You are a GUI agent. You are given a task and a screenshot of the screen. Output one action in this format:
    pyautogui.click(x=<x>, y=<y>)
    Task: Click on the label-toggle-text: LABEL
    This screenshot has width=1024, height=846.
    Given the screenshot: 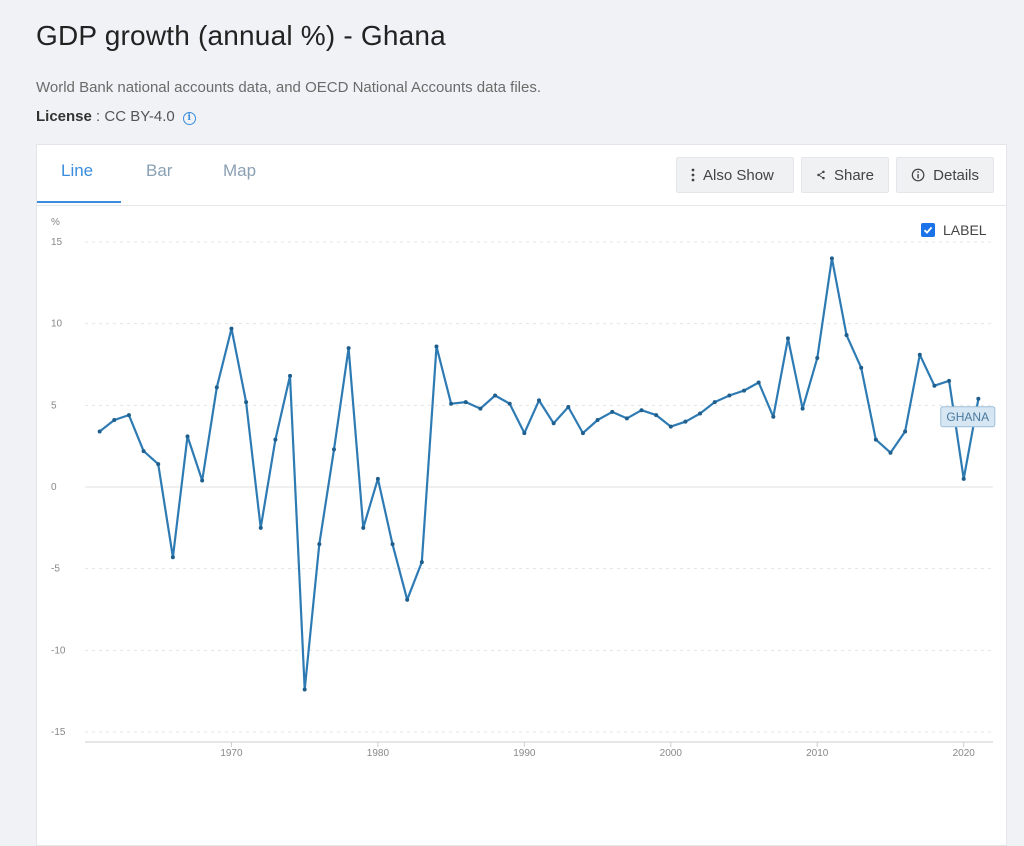 What is the action you would take?
    pyautogui.click(x=965, y=230)
    